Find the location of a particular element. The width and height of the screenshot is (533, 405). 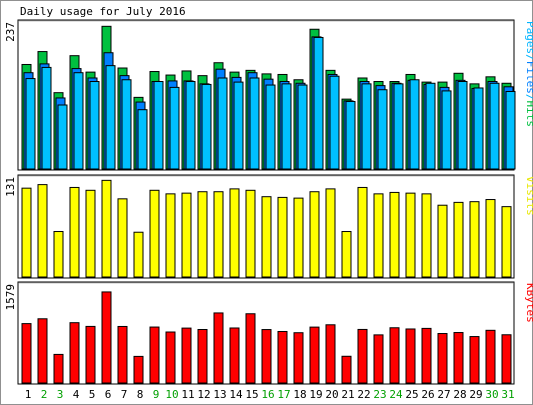

legend-entry: KBytes is located at coordinates (528, 303).